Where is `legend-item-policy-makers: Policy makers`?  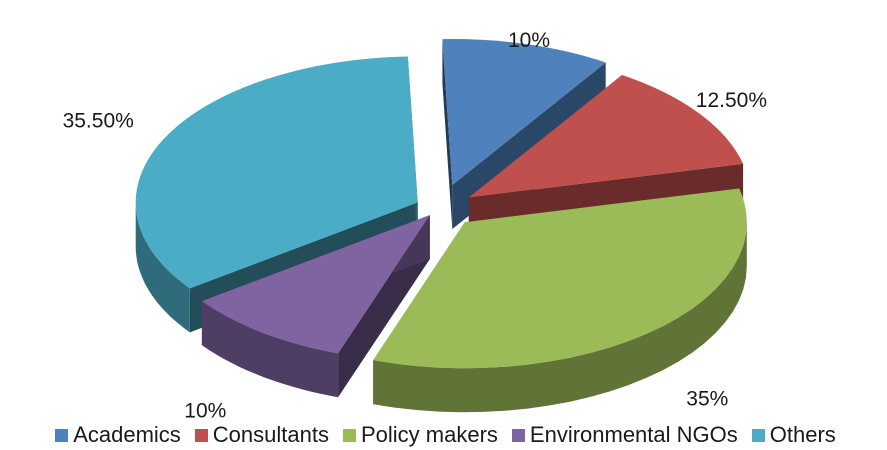
legend-item-policy-makers: Policy makers is located at coordinates (420, 435).